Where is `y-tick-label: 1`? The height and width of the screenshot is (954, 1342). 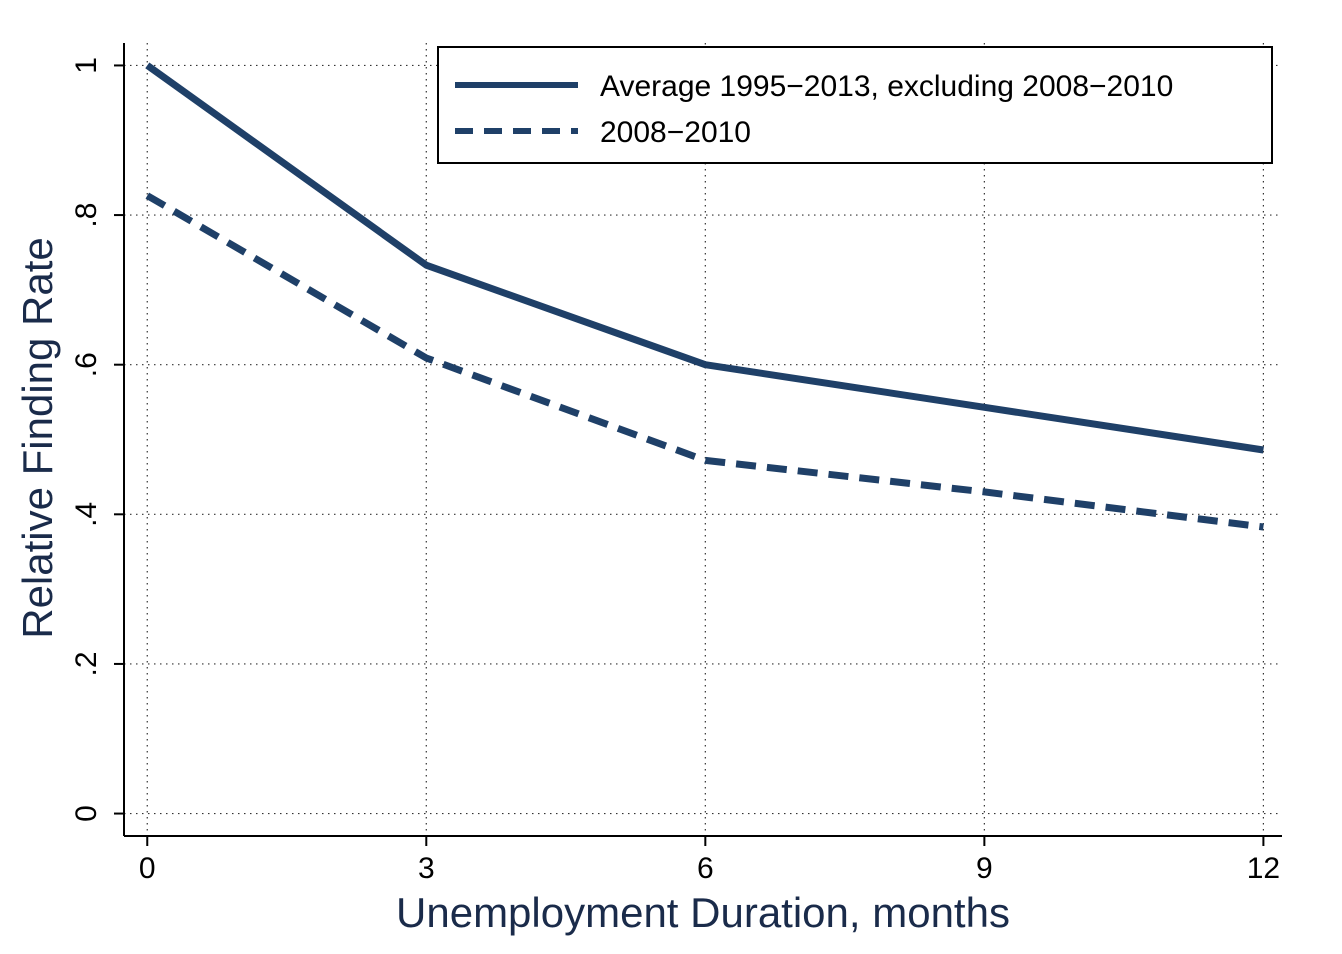
y-tick-label: 1 is located at coordinates (86, 65).